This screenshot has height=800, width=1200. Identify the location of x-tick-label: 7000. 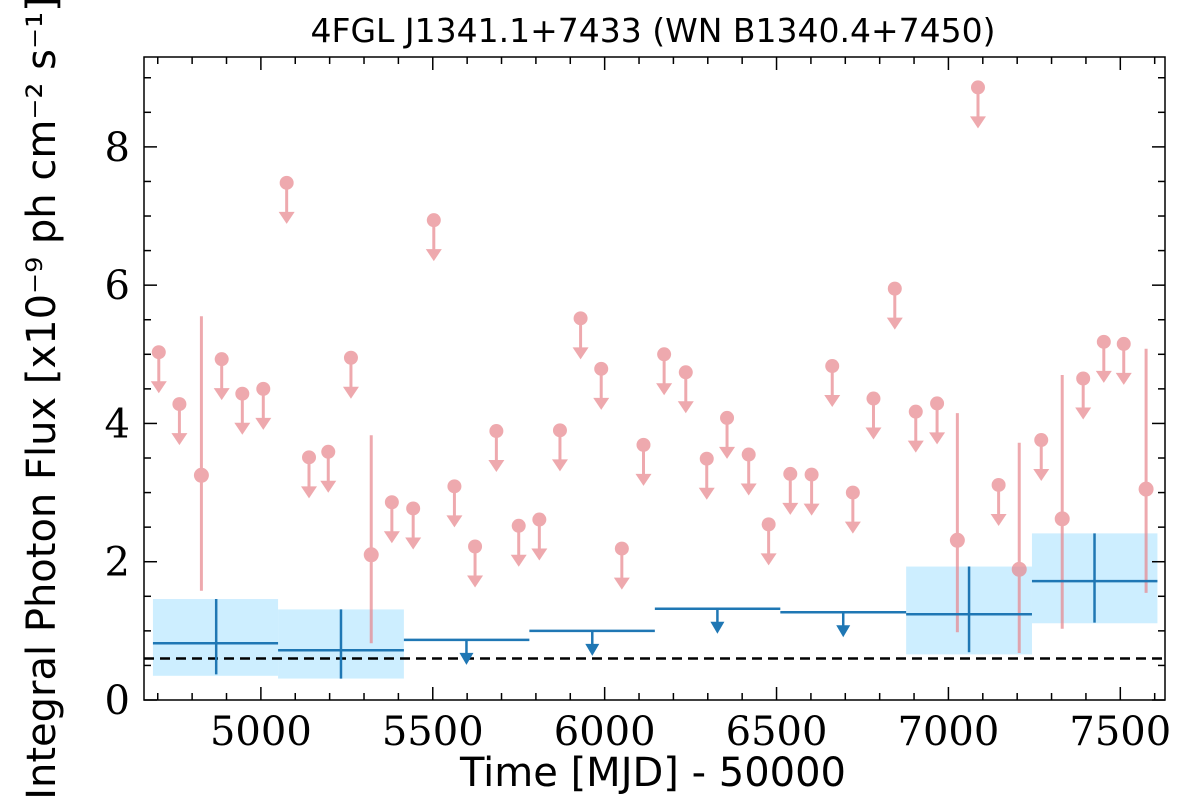
(949, 732).